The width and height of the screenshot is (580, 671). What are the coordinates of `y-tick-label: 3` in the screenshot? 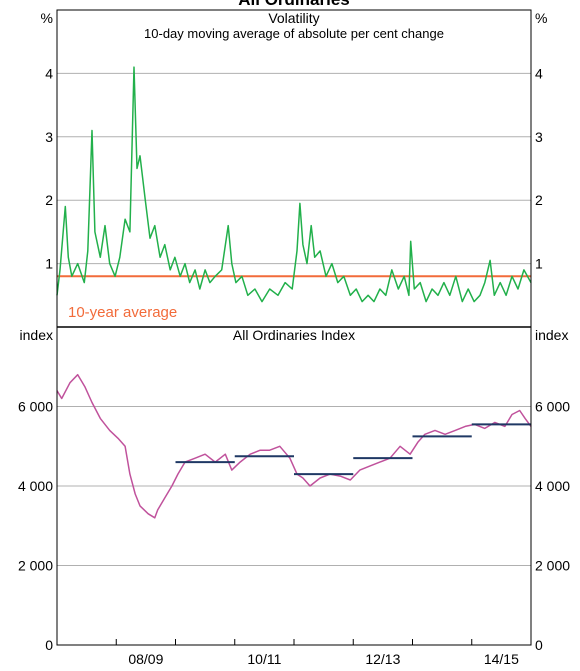 It's located at (49, 137).